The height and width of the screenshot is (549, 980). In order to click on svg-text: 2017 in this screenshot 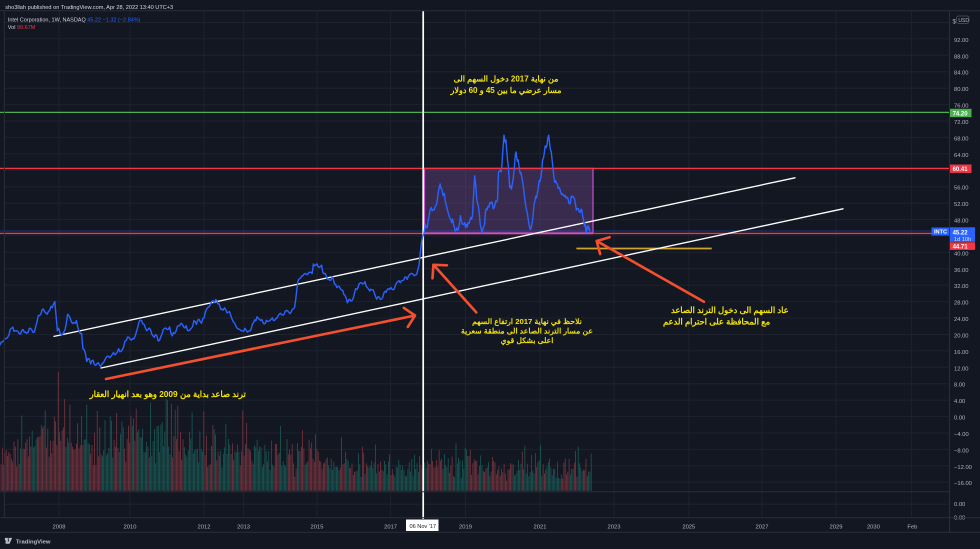, I will do `click(390, 527)`.